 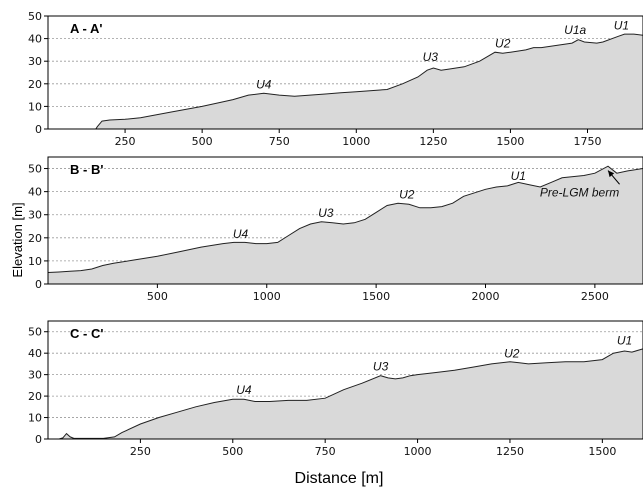 I want to click on x-tick-label: 1750, so click(x=588, y=141).